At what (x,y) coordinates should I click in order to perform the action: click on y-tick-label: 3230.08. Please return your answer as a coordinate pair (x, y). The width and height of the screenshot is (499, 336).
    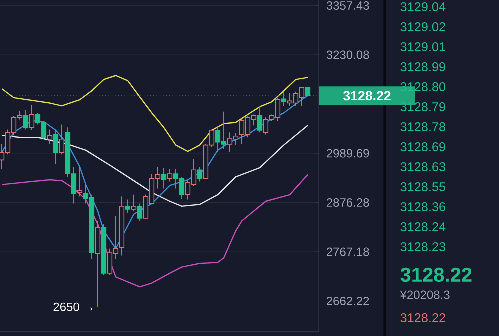
    Looking at the image, I should click on (348, 55).